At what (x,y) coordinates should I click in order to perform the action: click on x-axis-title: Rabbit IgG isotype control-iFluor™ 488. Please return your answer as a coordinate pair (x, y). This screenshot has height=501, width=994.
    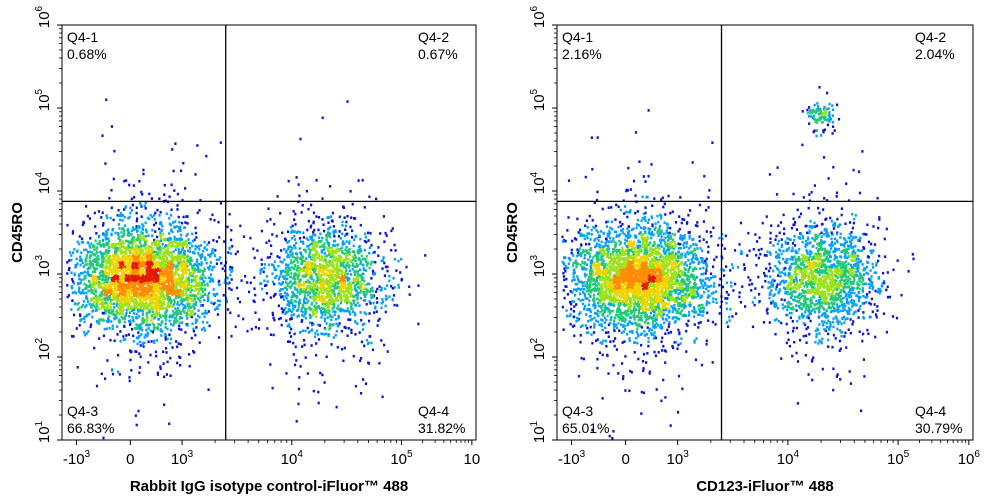
    Looking at the image, I should click on (269, 486).